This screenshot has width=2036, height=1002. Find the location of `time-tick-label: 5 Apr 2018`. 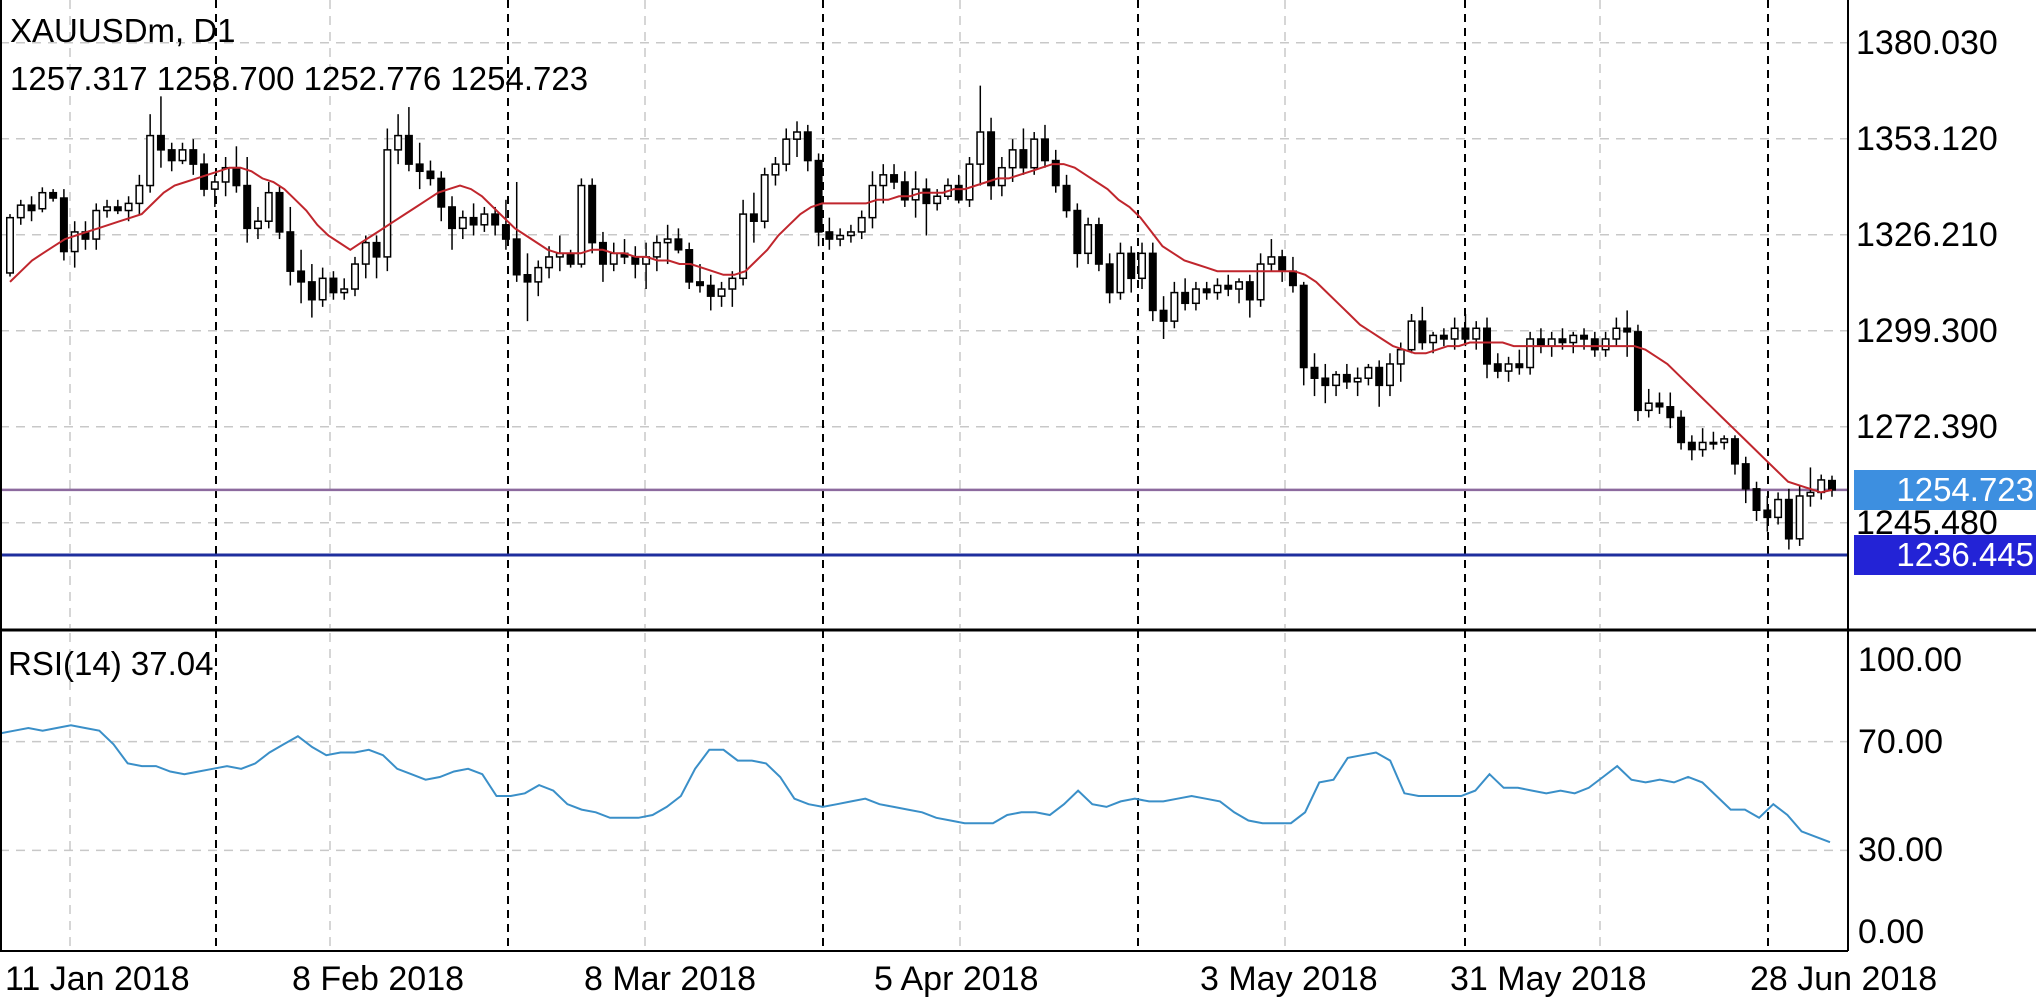

time-tick-label: 5 Apr 2018 is located at coordinates (956, 979).